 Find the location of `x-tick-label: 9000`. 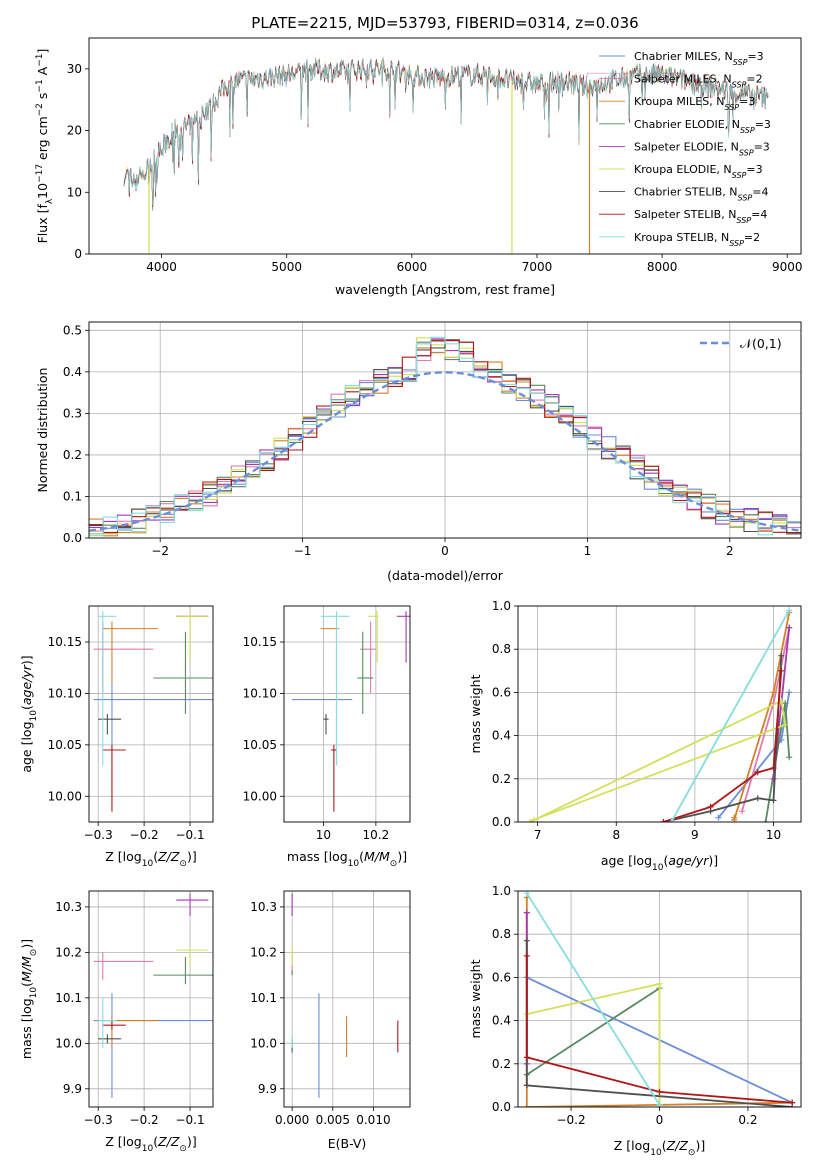

x-tick-label: 9000 is located at coordinates (787, 267).